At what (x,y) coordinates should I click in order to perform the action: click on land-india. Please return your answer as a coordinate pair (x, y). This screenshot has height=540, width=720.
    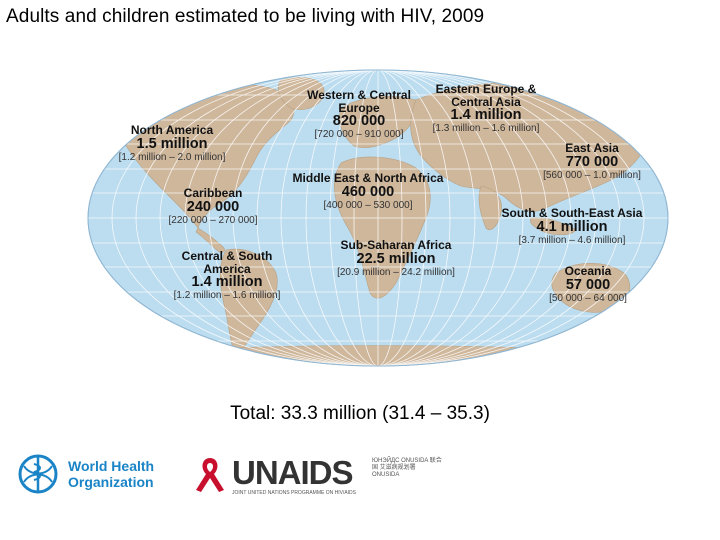
    Looking at the image, I should click on (490, 207).